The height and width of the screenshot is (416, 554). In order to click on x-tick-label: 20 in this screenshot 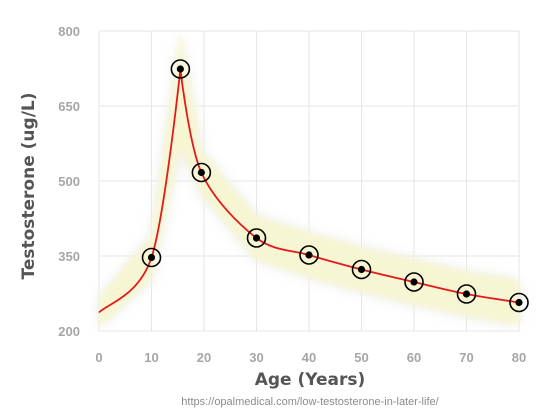, I will do `click(204, 357)`.